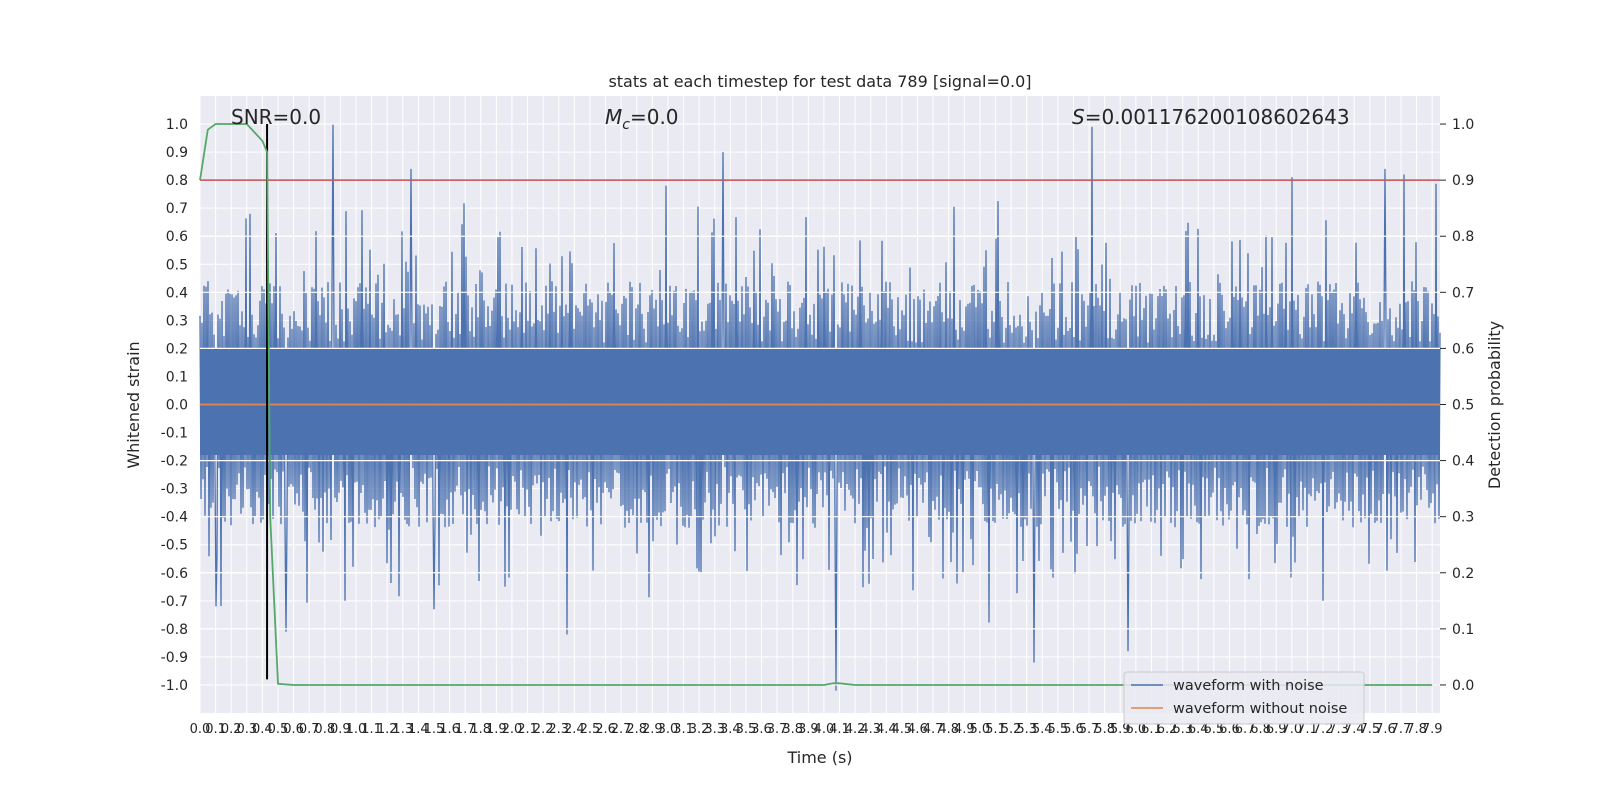 This screenshot has width=1600, height=800. Describe the element at coordinates (1151, 729) in the screenshot. I see `x-tick-label: 6.1` at that location.